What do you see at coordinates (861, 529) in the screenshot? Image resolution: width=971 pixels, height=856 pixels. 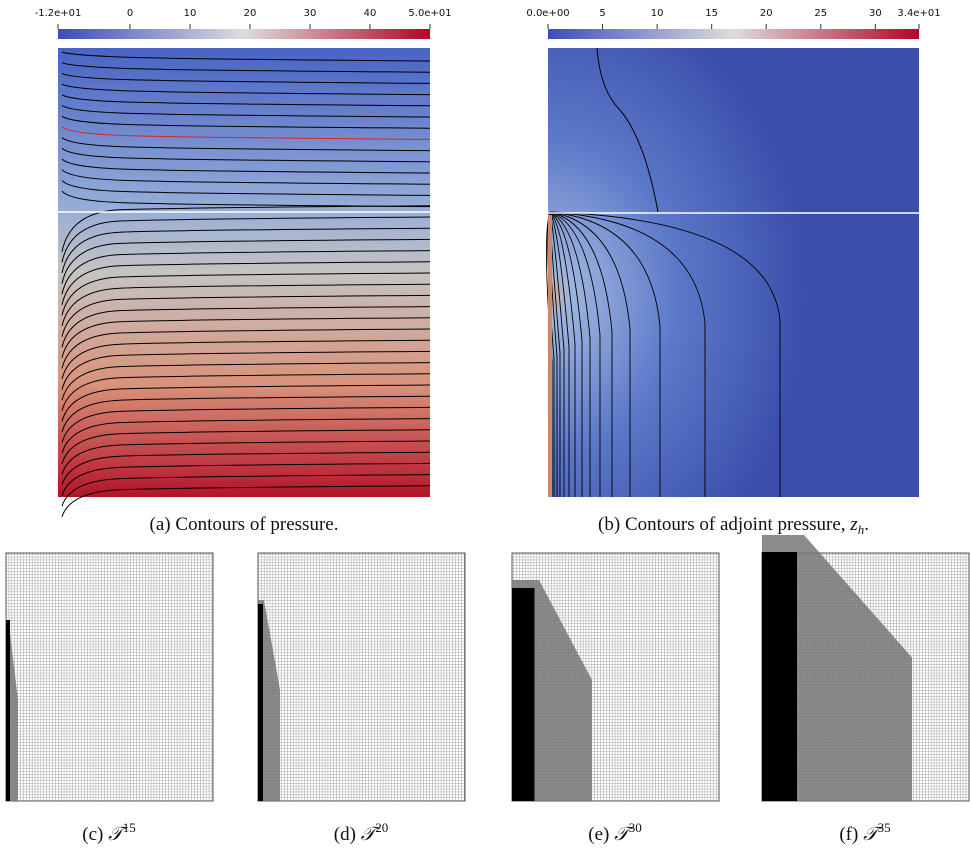 I see `caption-sub: h` at bounding box center [861, 529].